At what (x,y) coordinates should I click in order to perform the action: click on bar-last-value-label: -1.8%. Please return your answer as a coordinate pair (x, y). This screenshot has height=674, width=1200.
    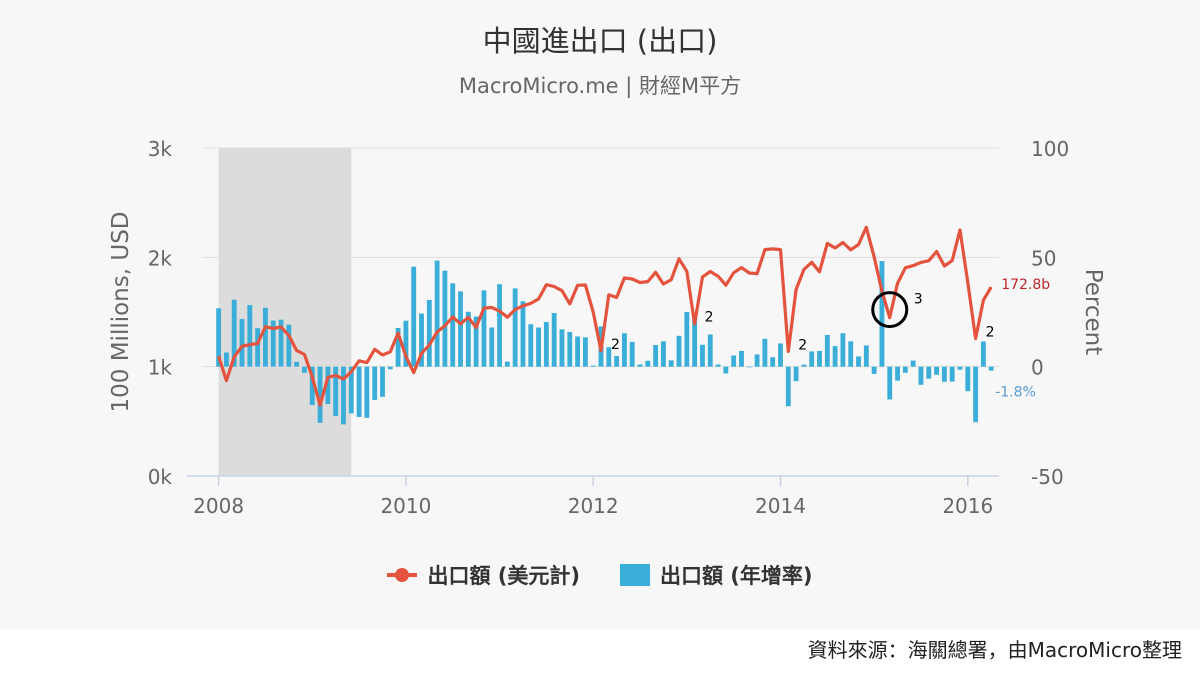
    Looking at the image, I should click on (1015, 393).